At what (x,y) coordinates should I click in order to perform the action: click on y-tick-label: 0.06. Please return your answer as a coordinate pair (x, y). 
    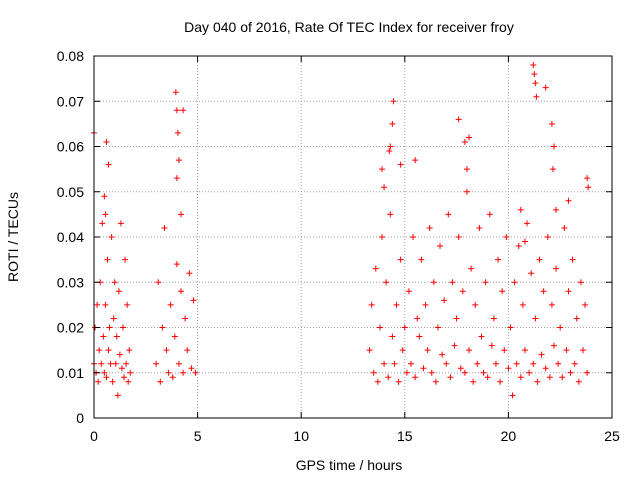
    Looking at the image, I should click on (70, 147).